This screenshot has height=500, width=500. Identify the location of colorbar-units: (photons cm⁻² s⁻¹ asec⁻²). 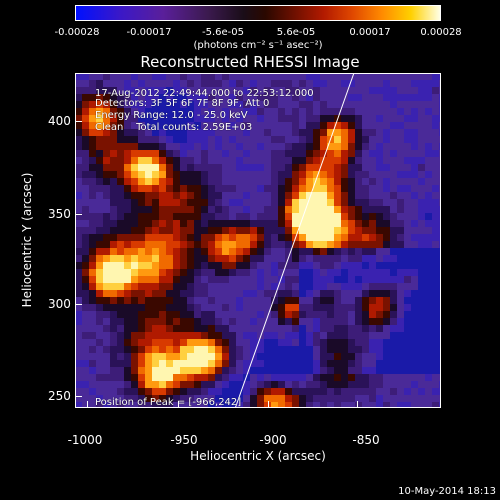
(258, 45).